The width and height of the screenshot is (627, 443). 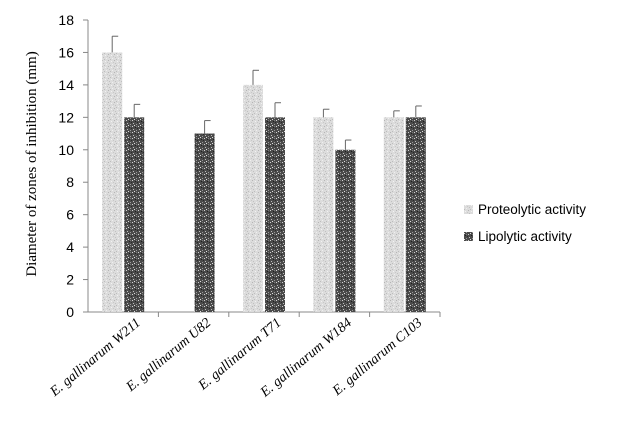 I want to click on y-tick-label: 4, so click(x=70, y=247).